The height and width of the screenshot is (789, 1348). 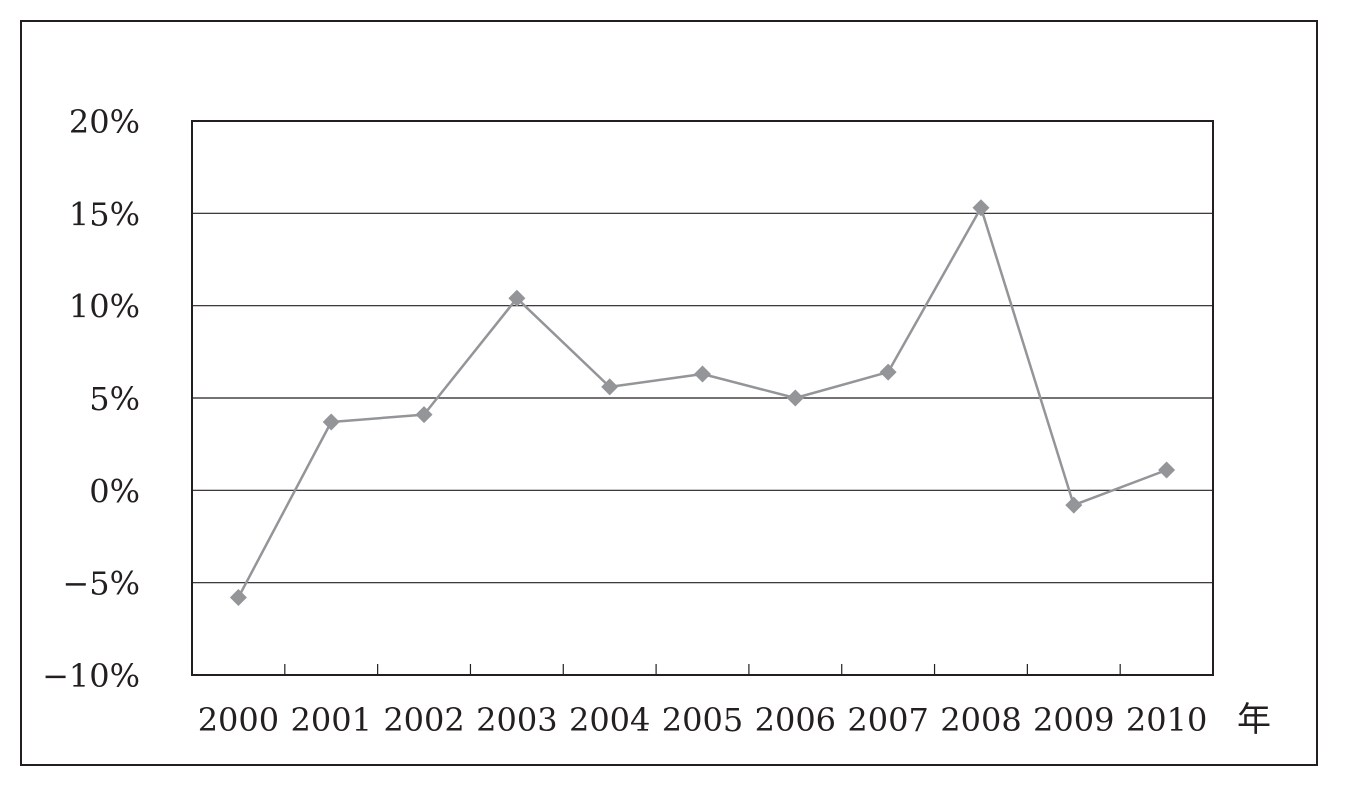 What do you see at coordinates (980, 720) in the screenshot?
I see `x-tick-label: 2008` at bounding box center [980, 720].